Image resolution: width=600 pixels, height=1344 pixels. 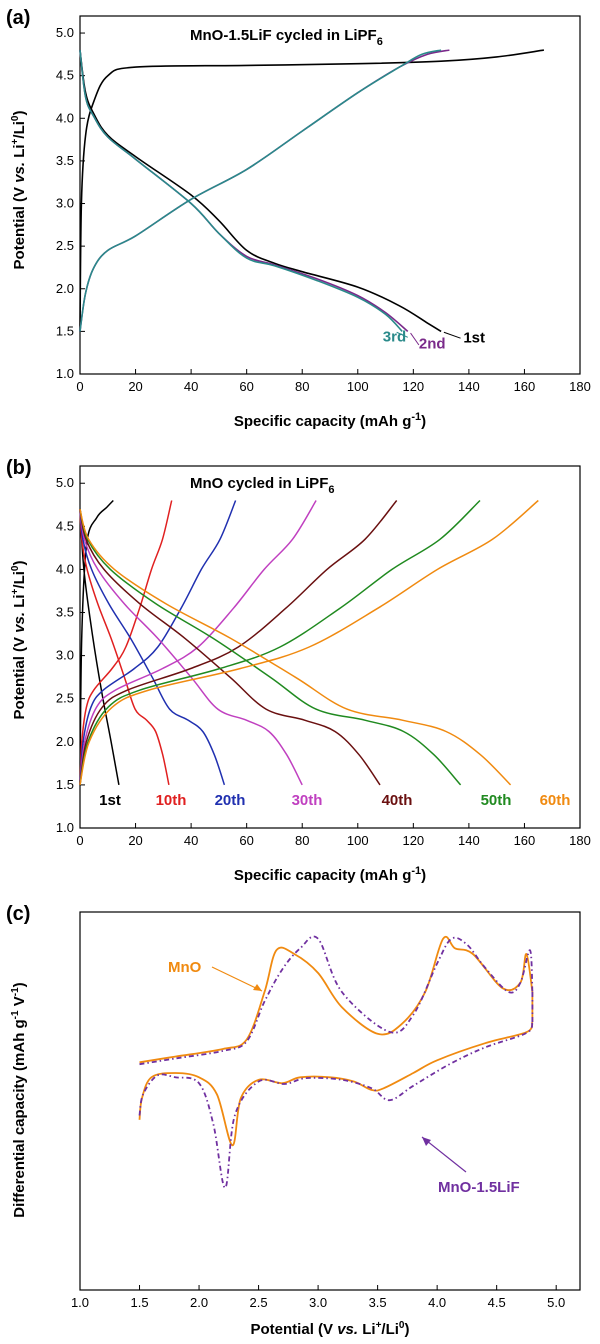 I want to click on x-tick-label: 0, so click(x=79, y=386).